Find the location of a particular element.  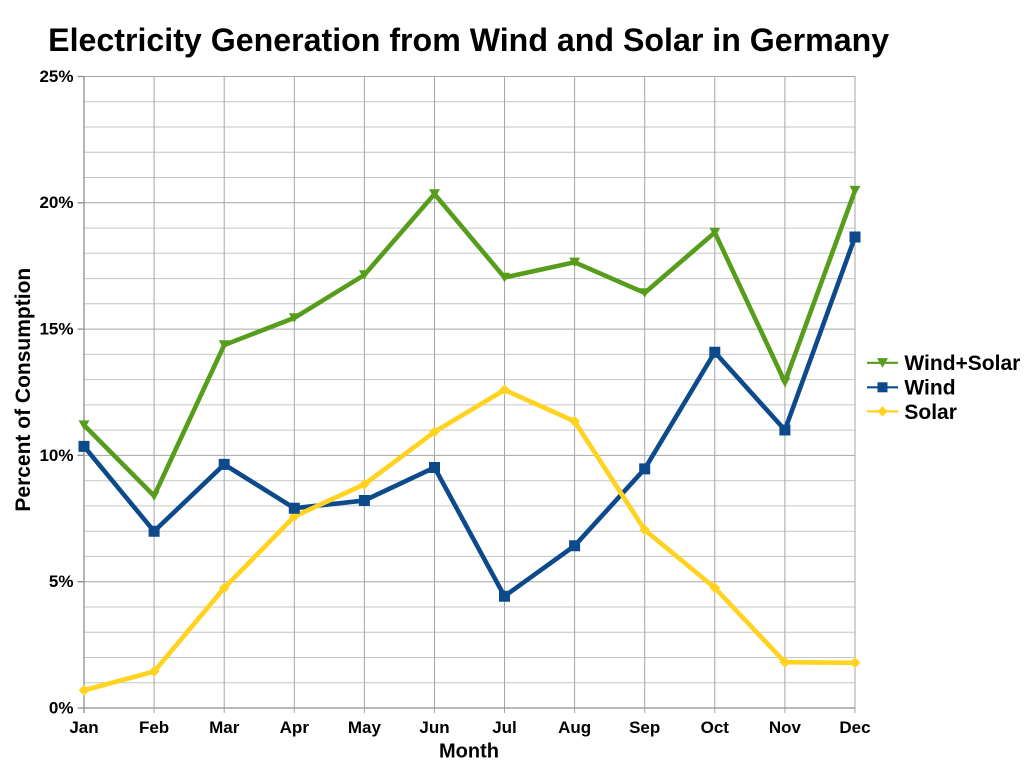

svg-text: Mar is located at coordinates (224, 727).